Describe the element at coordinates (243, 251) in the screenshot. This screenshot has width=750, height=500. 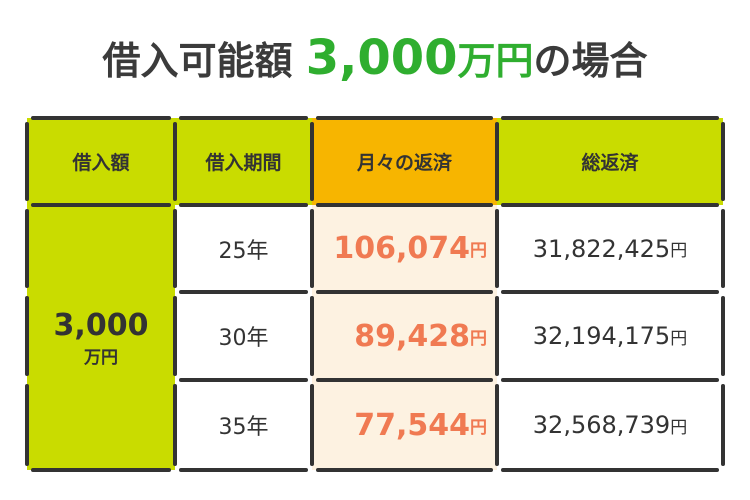
I see `term: 25年` at that location.